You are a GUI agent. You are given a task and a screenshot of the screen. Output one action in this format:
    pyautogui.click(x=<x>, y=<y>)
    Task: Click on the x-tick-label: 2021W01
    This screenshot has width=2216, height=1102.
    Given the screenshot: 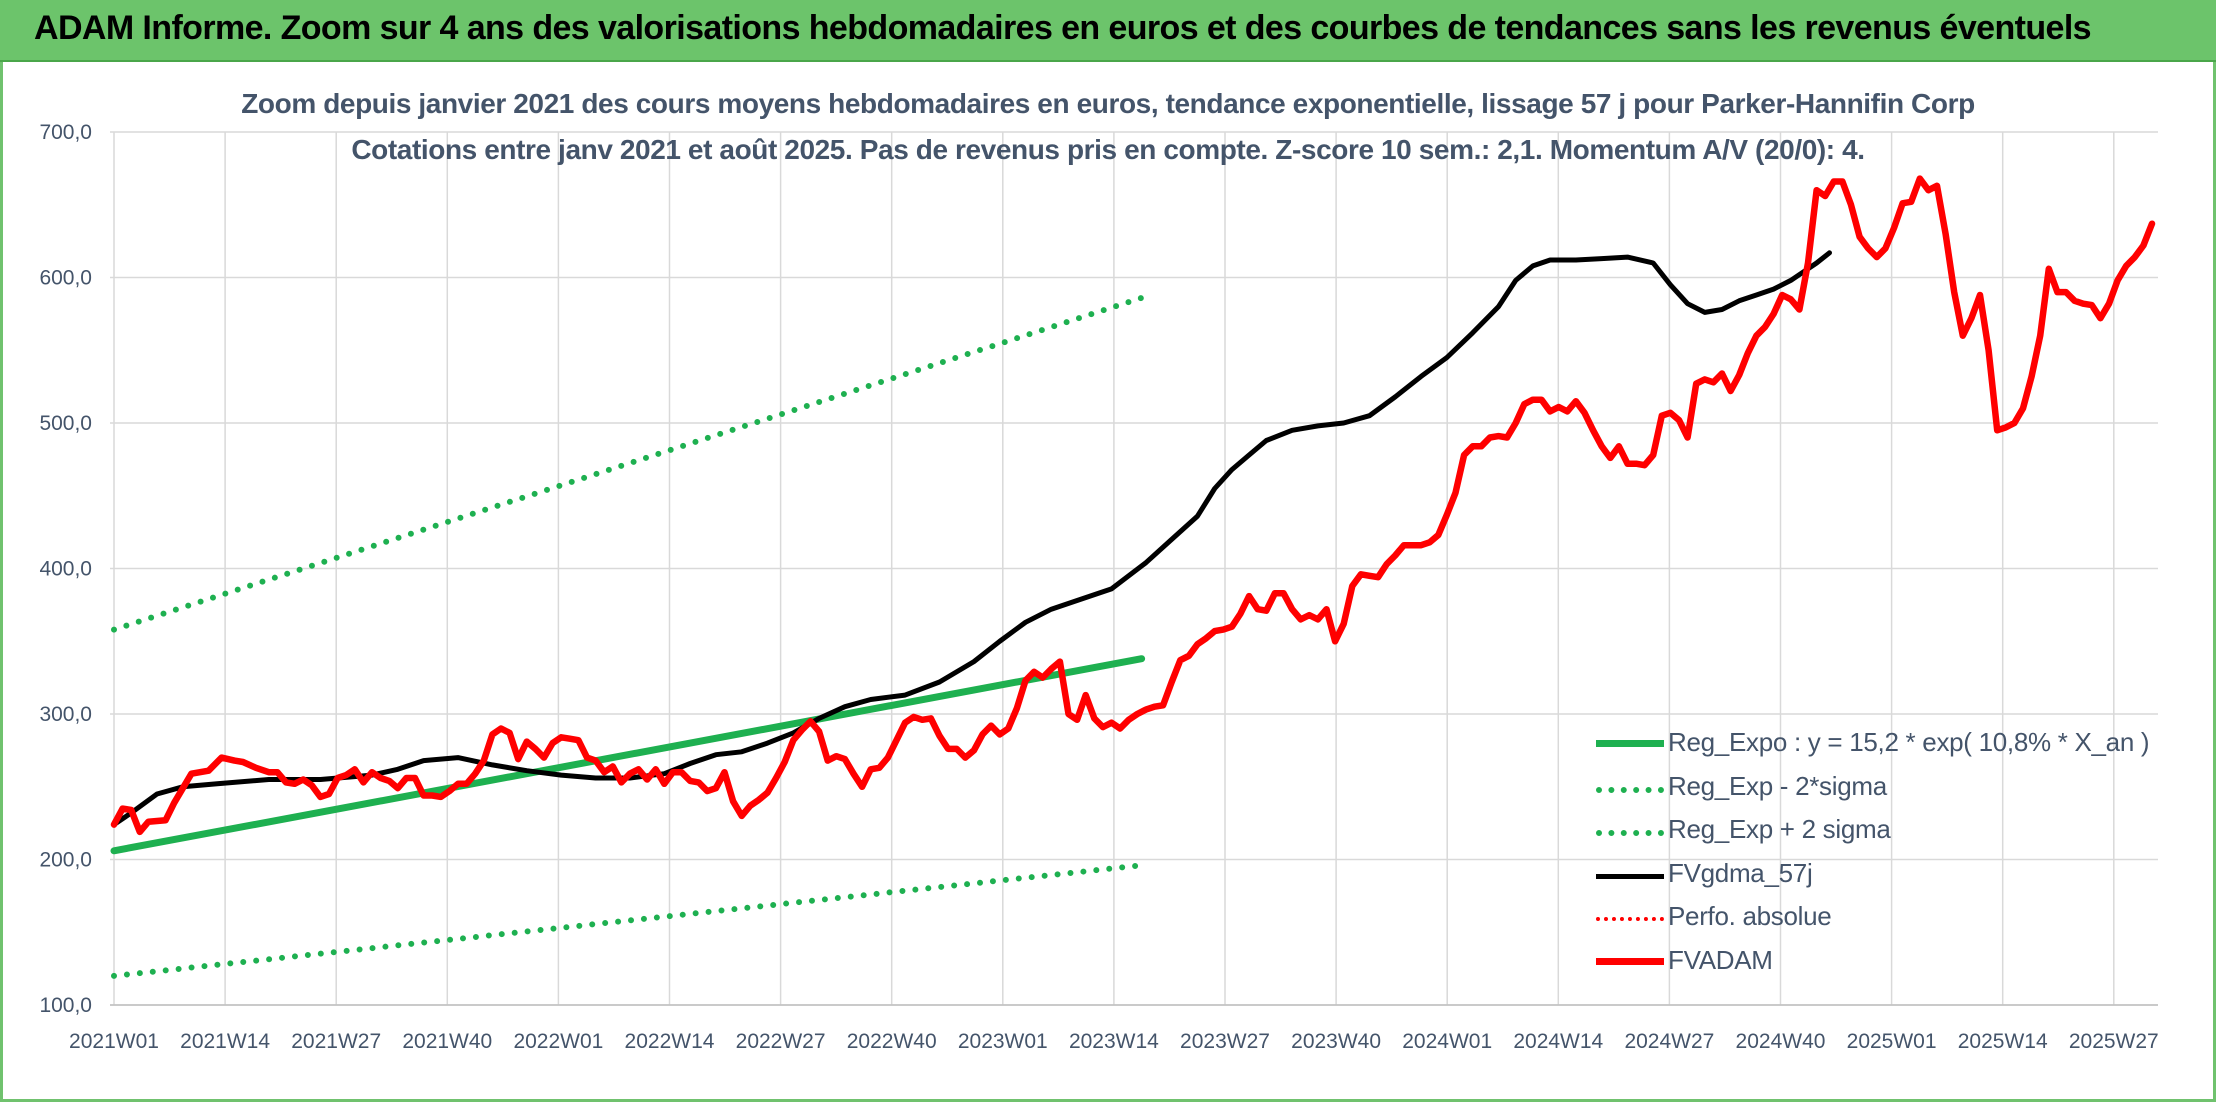 What is the action you would take?
    pyautogui.click(x=114, y=1041)
    